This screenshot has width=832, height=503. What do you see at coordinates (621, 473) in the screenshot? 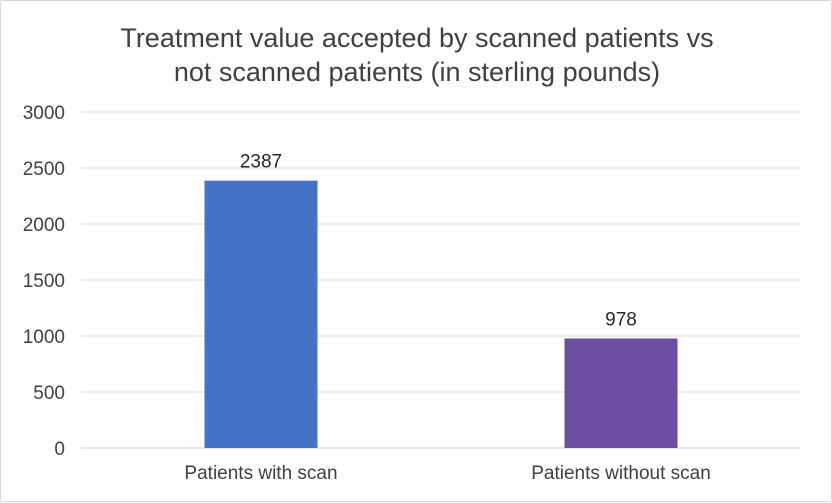
I see `x-tick-label: Patients without scan` at bounding box center [621, 473].